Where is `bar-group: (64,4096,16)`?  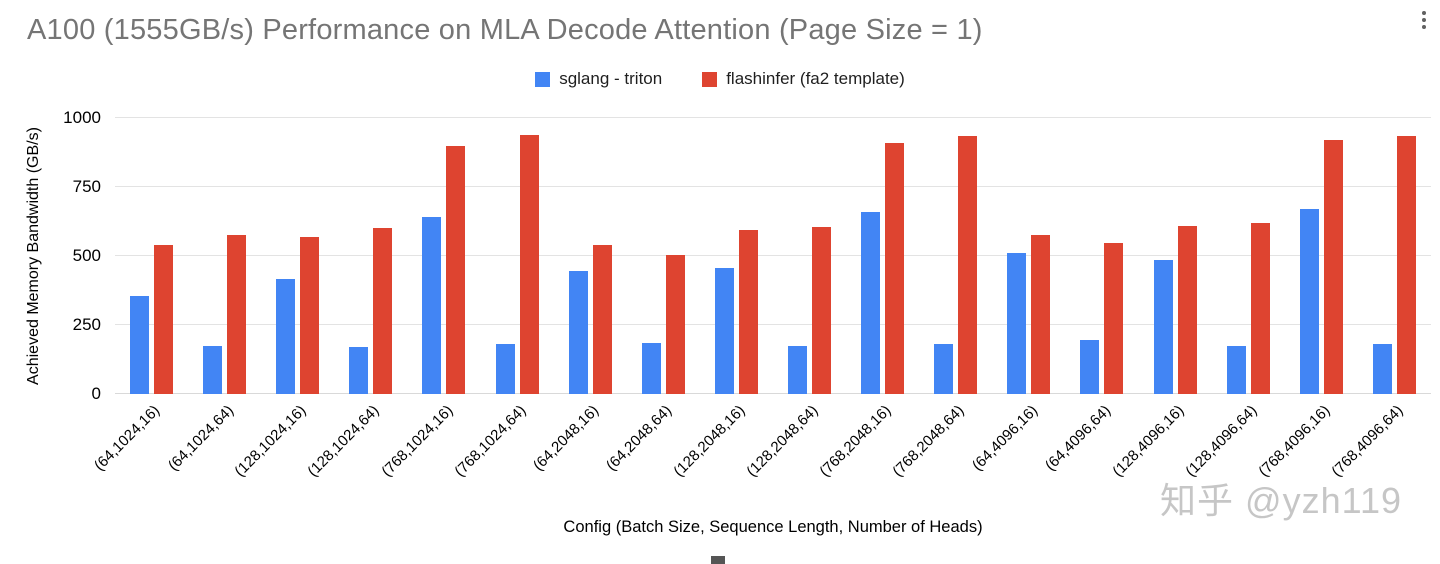 bar-group: (64,4096,16) is located at coordinates (1017, 296).